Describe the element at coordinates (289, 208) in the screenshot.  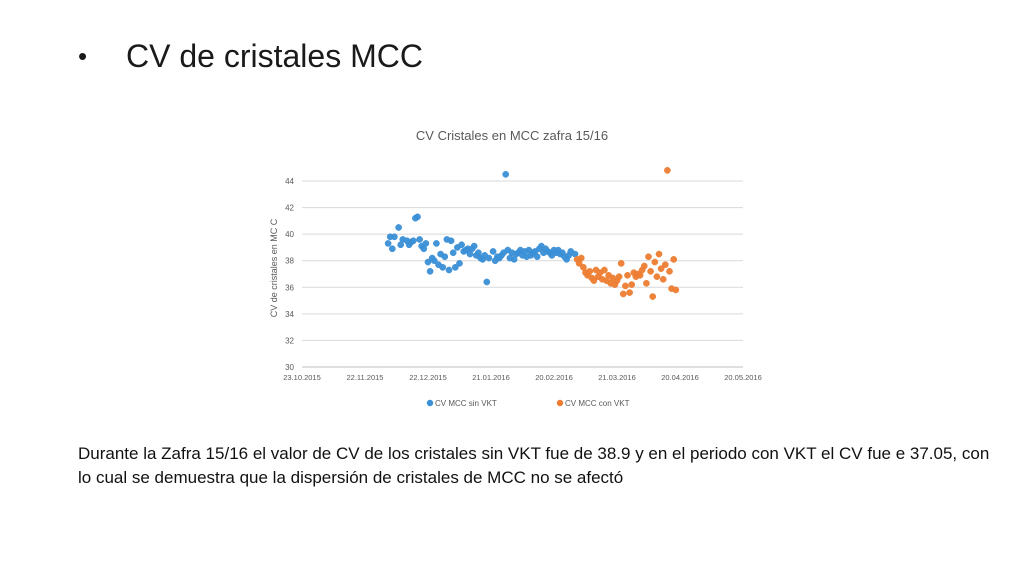
I see `y-tick-label: 42` at that location.